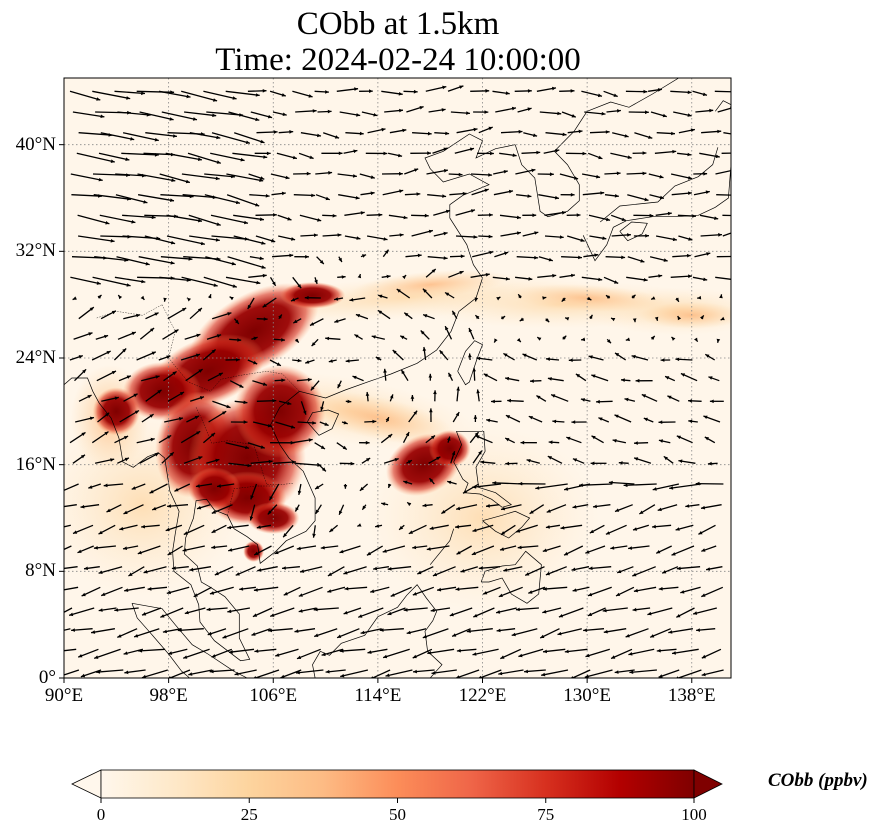  What do you see at coordinates (35, 144) in the screenshot?
I see `y-tick-label: 40°N` at bounding box center [35, 144].